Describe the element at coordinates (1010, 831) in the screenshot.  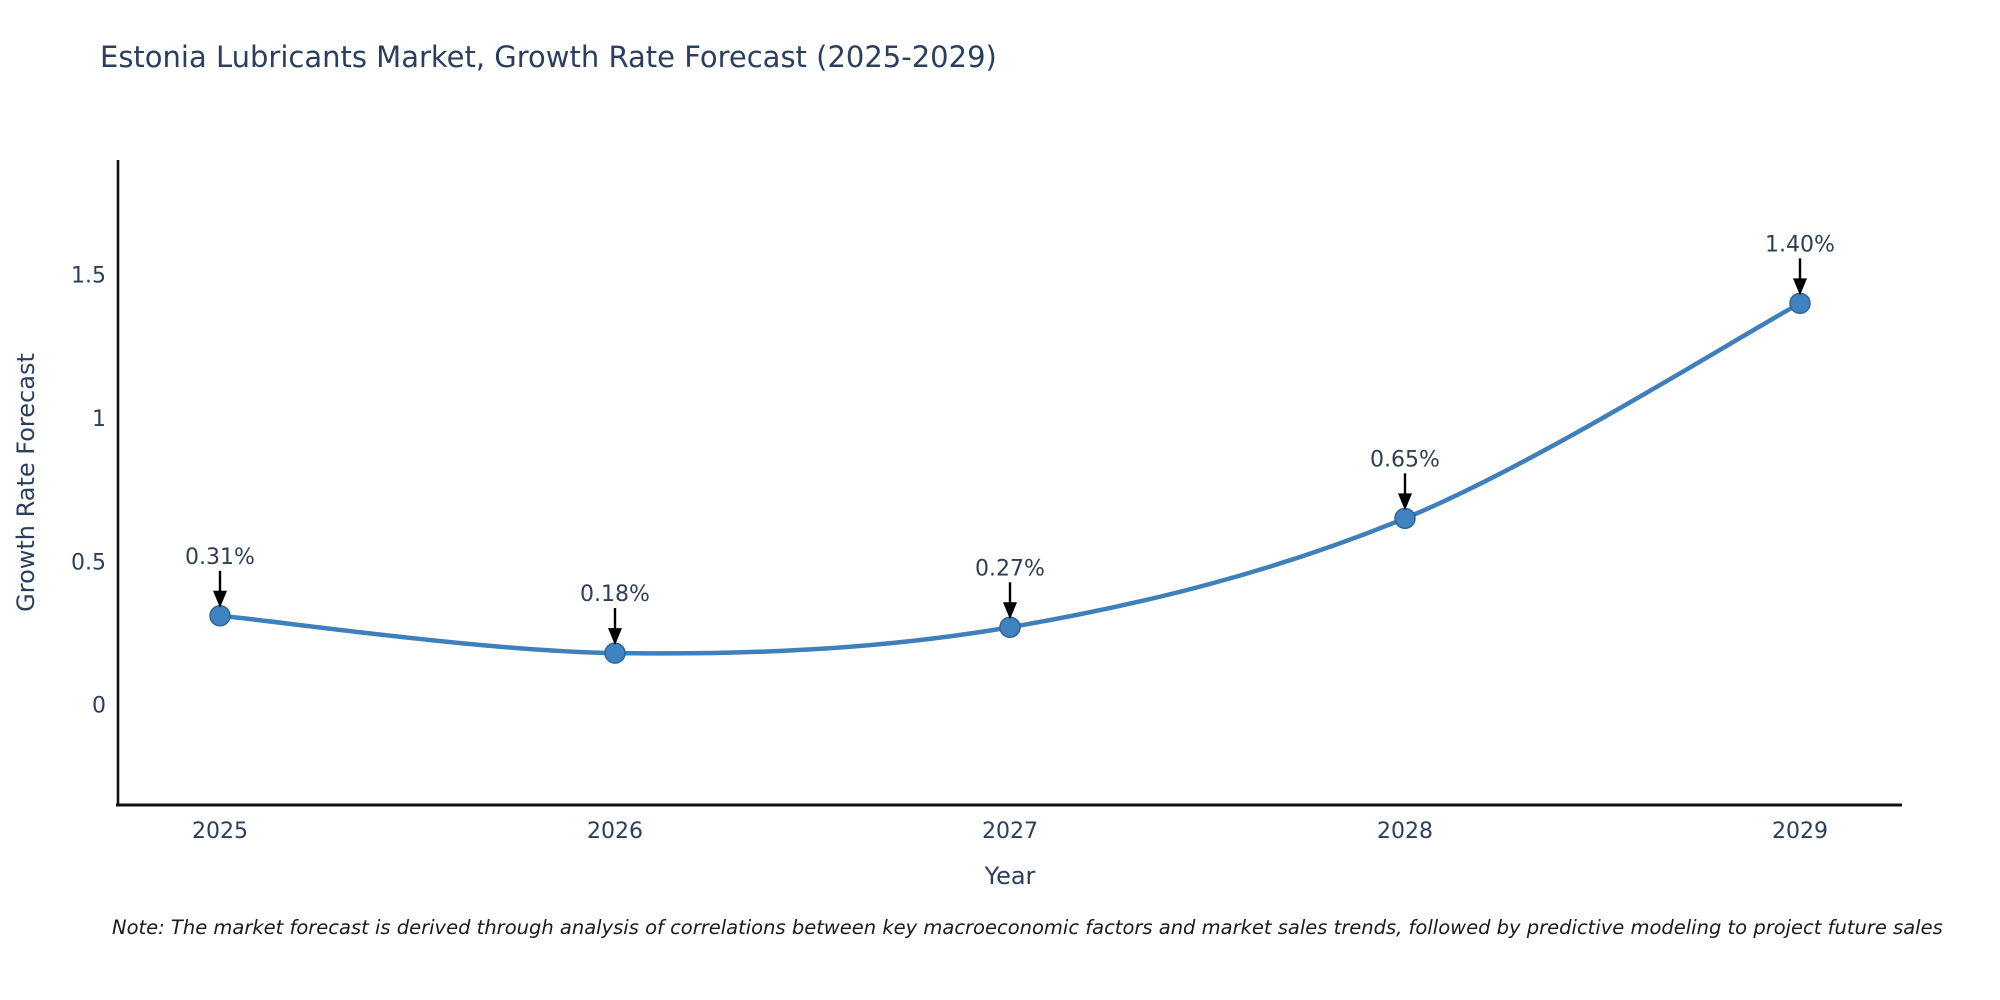
I see `x-tick-label: 2027` at that location.